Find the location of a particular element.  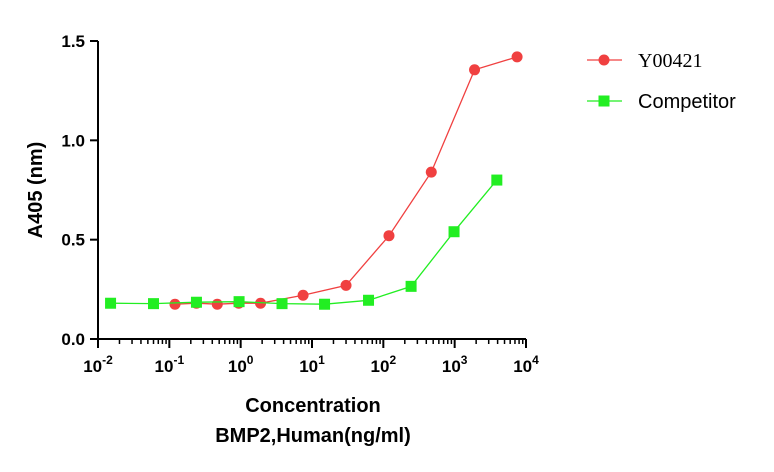

legend-marker-circle is located at coordinates (604, 60).